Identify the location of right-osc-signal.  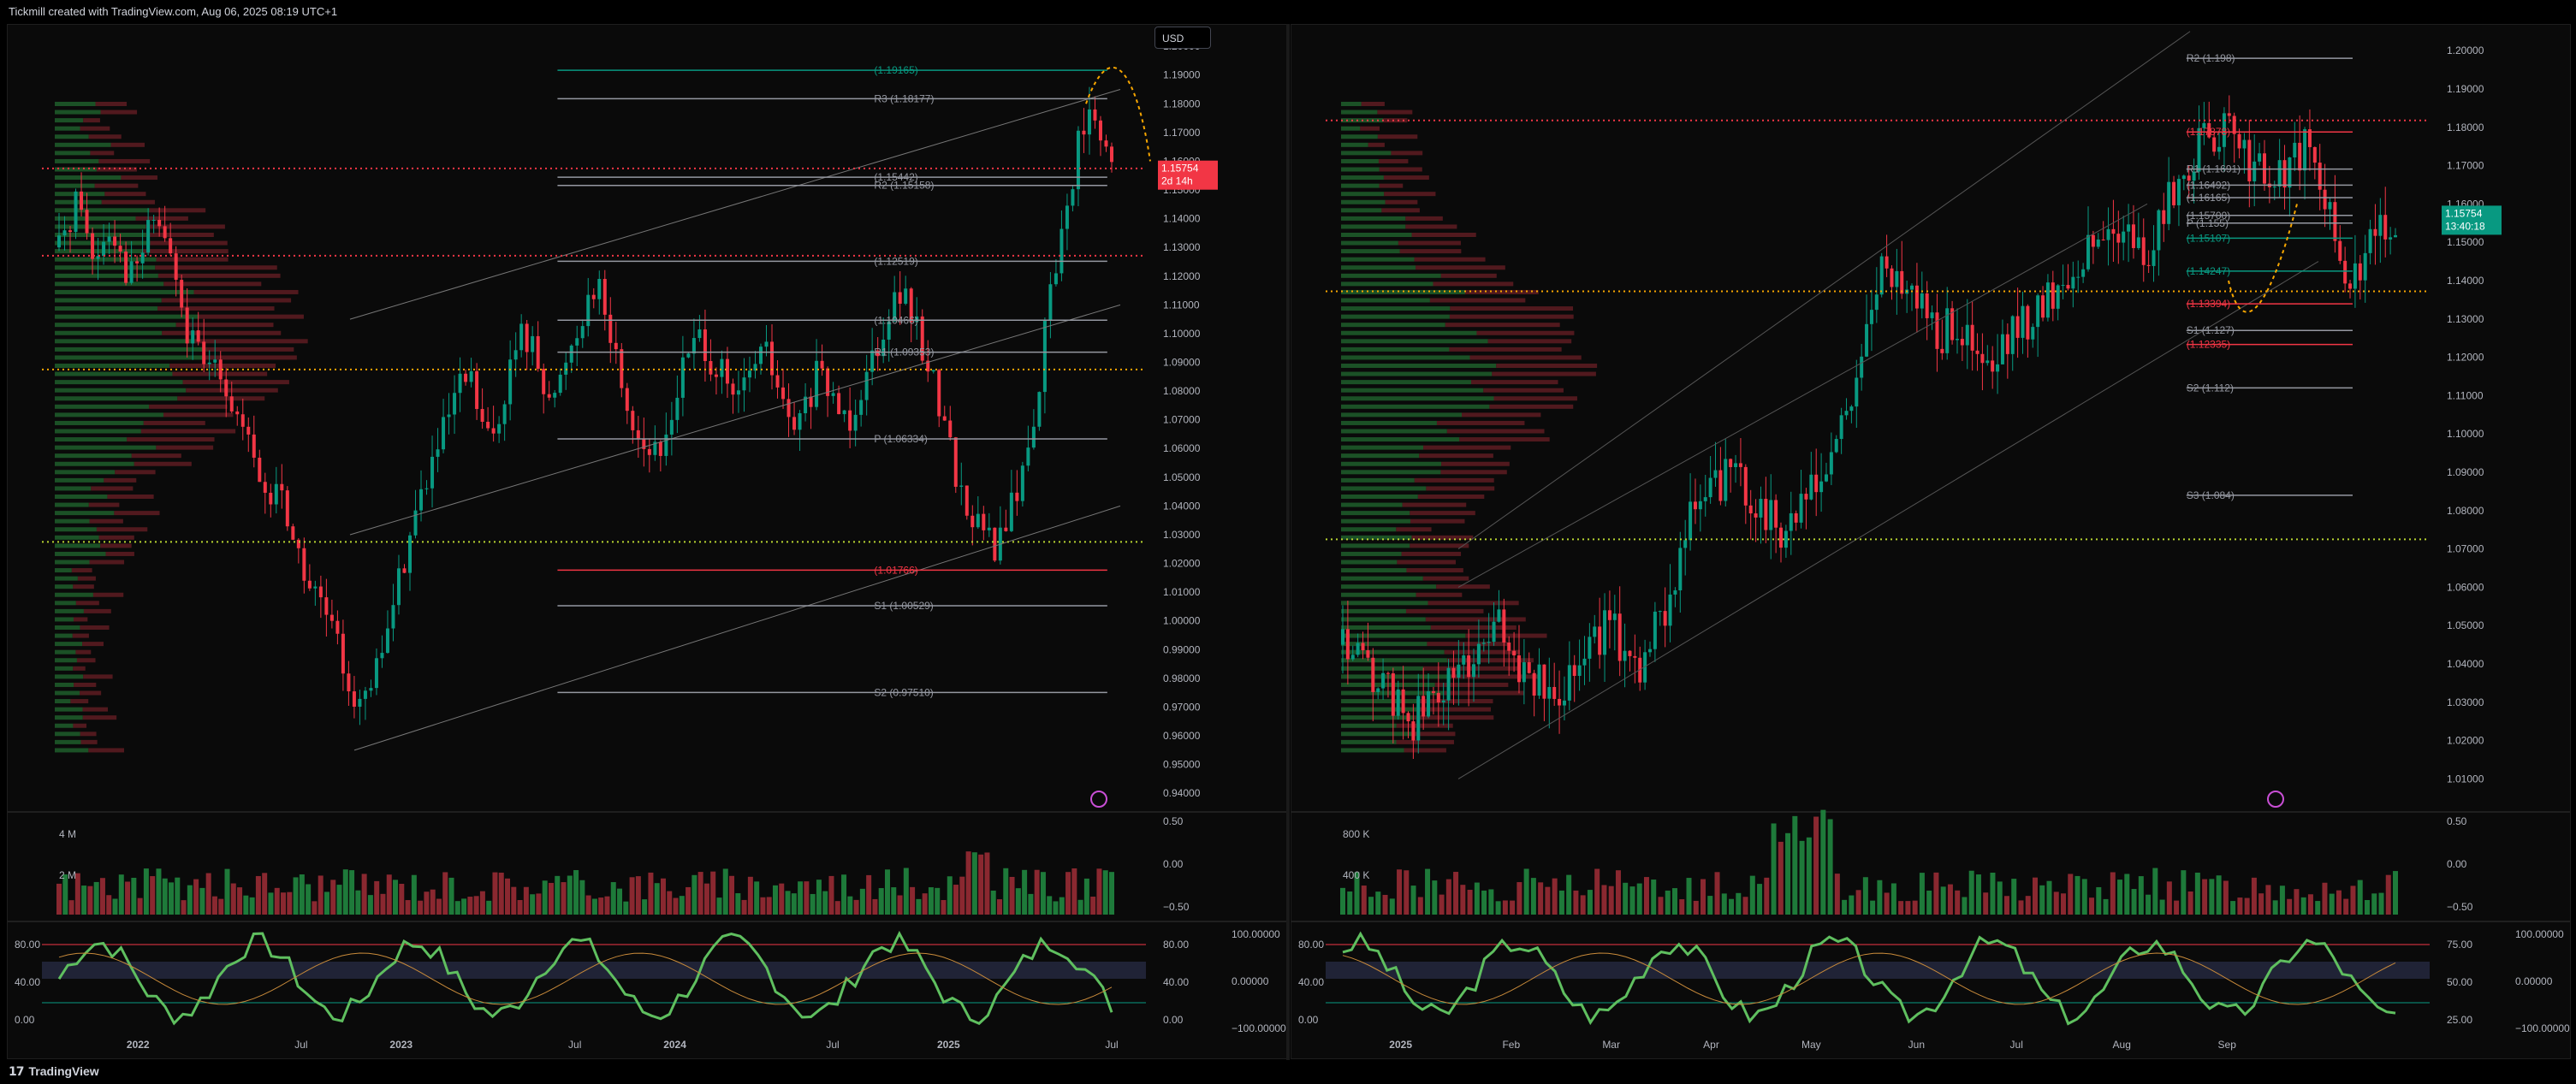
(1869, 978).